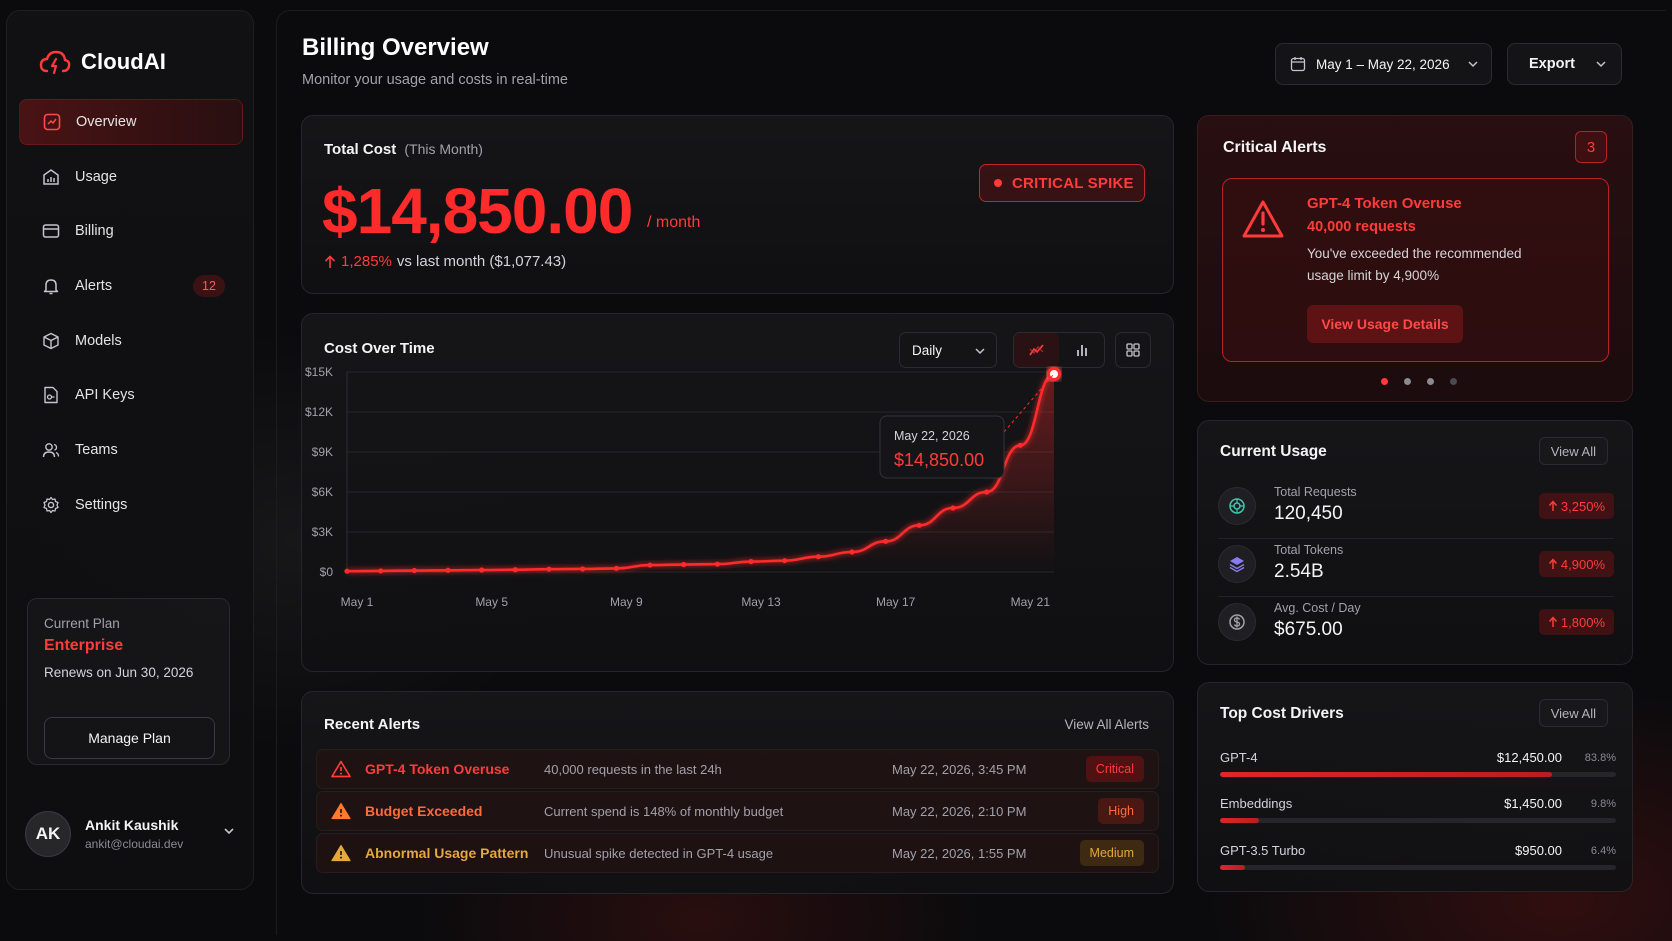  I want to click on driver-percent: 9.8%, so click(1603, 804).